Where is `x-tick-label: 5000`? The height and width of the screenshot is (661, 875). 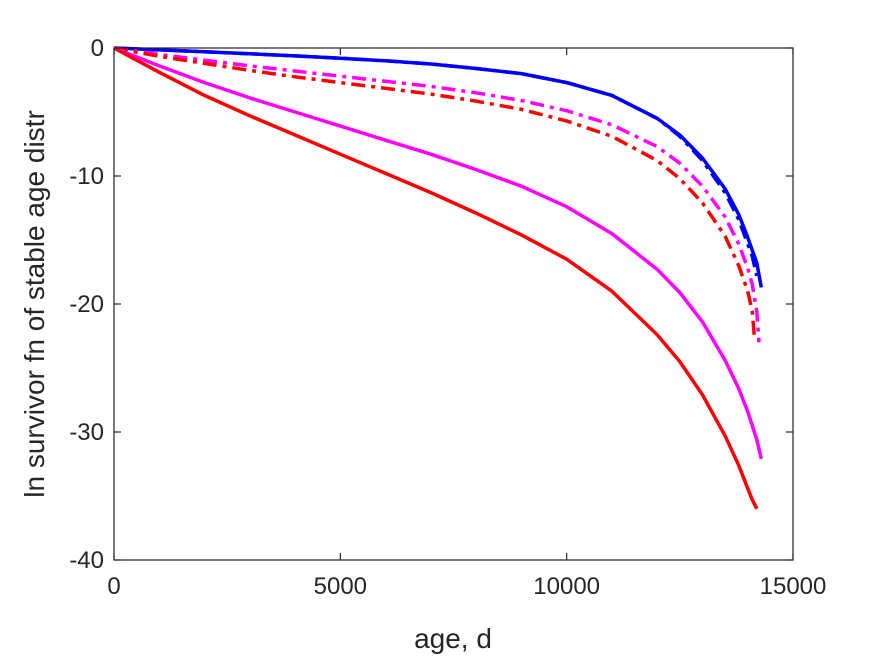
x-tick-label: 5000 is located at coordinates (340, 586).